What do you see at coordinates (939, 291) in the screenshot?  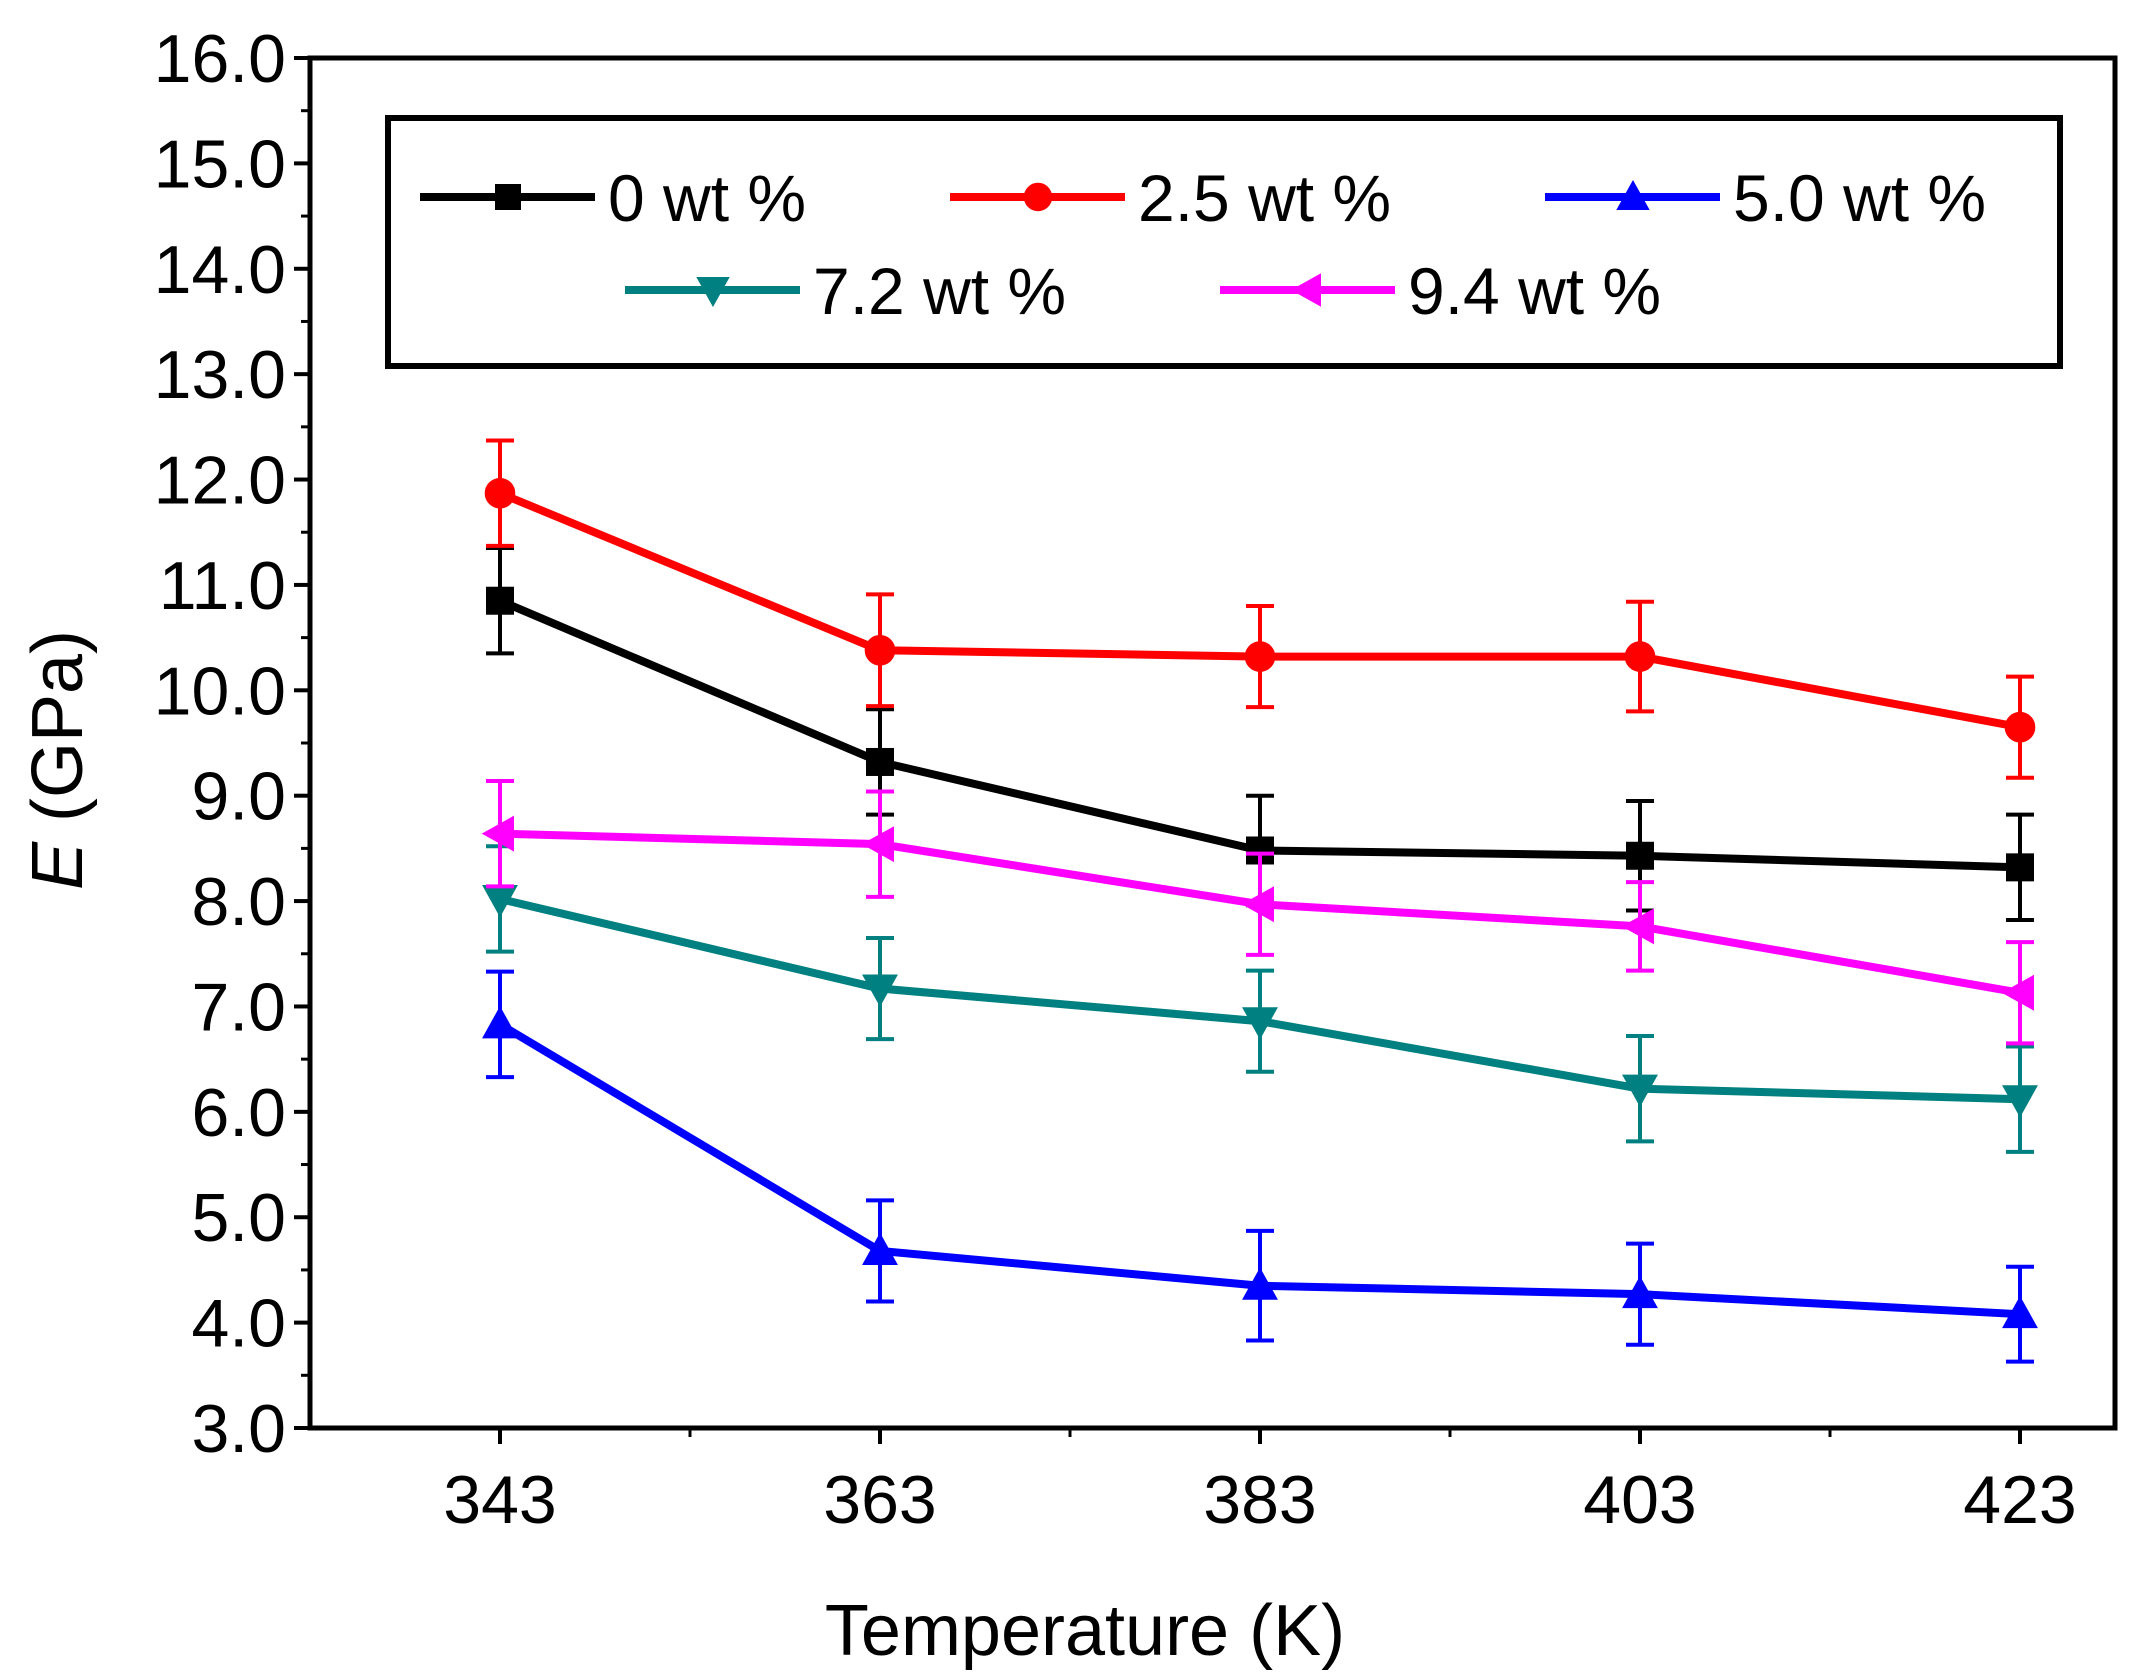 I see `legend-label: 7.2 wt %` at bounding box center [939, 291].